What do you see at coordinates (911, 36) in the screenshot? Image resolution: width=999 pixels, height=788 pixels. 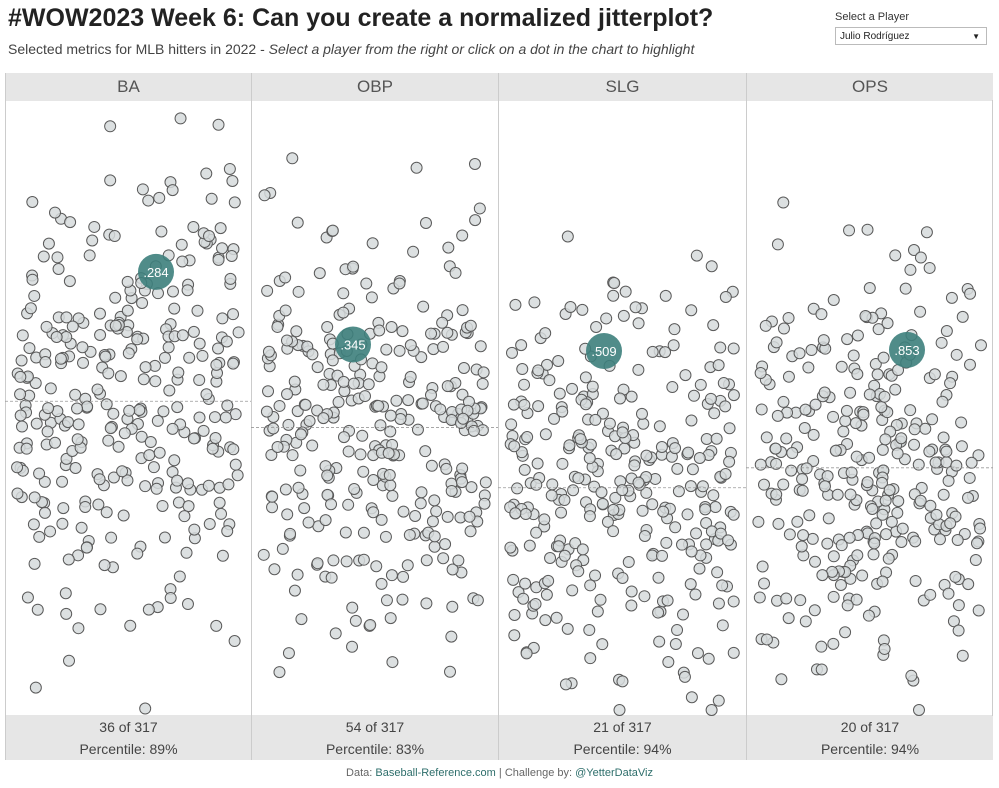 I see `player-select: Julio Rodríguez ▼` at bounding box center [911, 36].